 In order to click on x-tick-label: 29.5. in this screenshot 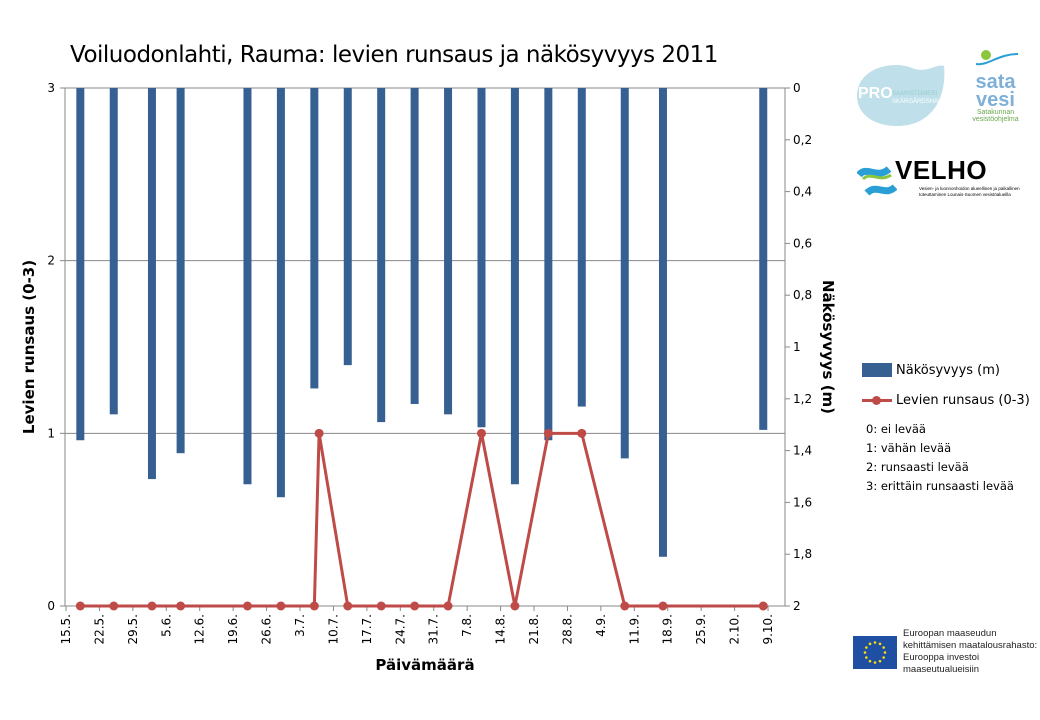, I will do `click(133, 629)`.